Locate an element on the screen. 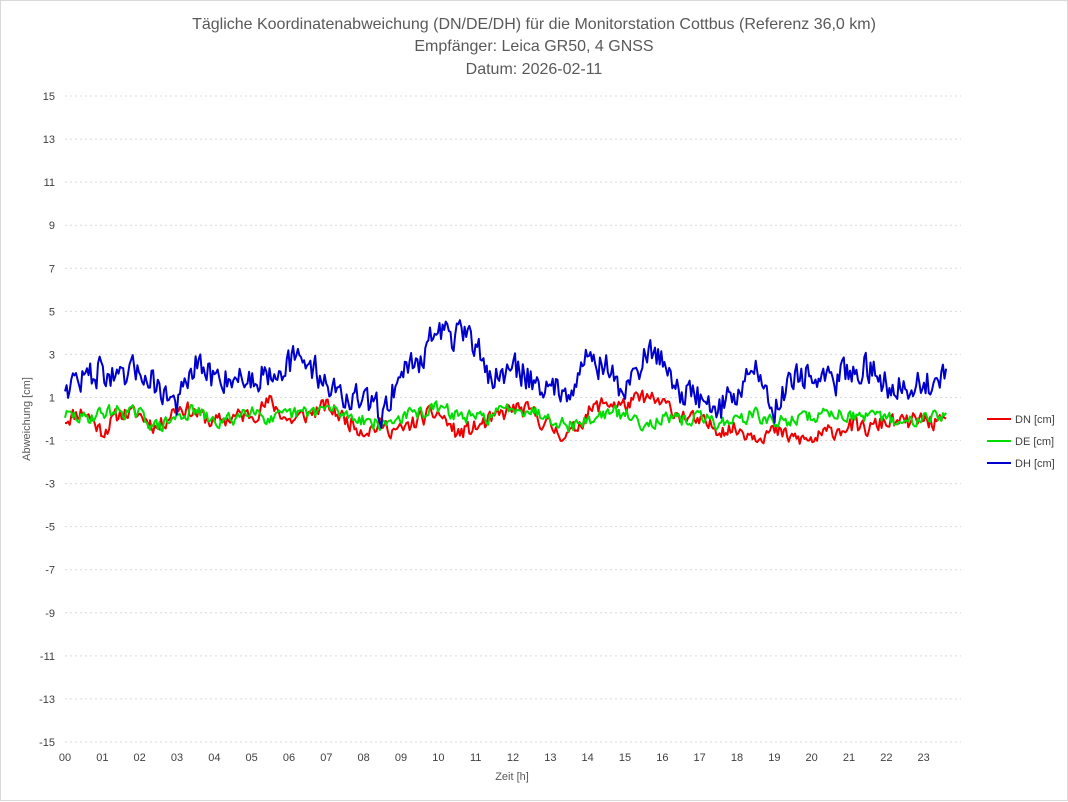  x-tick-label: 15 is located at coordinates (625, 758).